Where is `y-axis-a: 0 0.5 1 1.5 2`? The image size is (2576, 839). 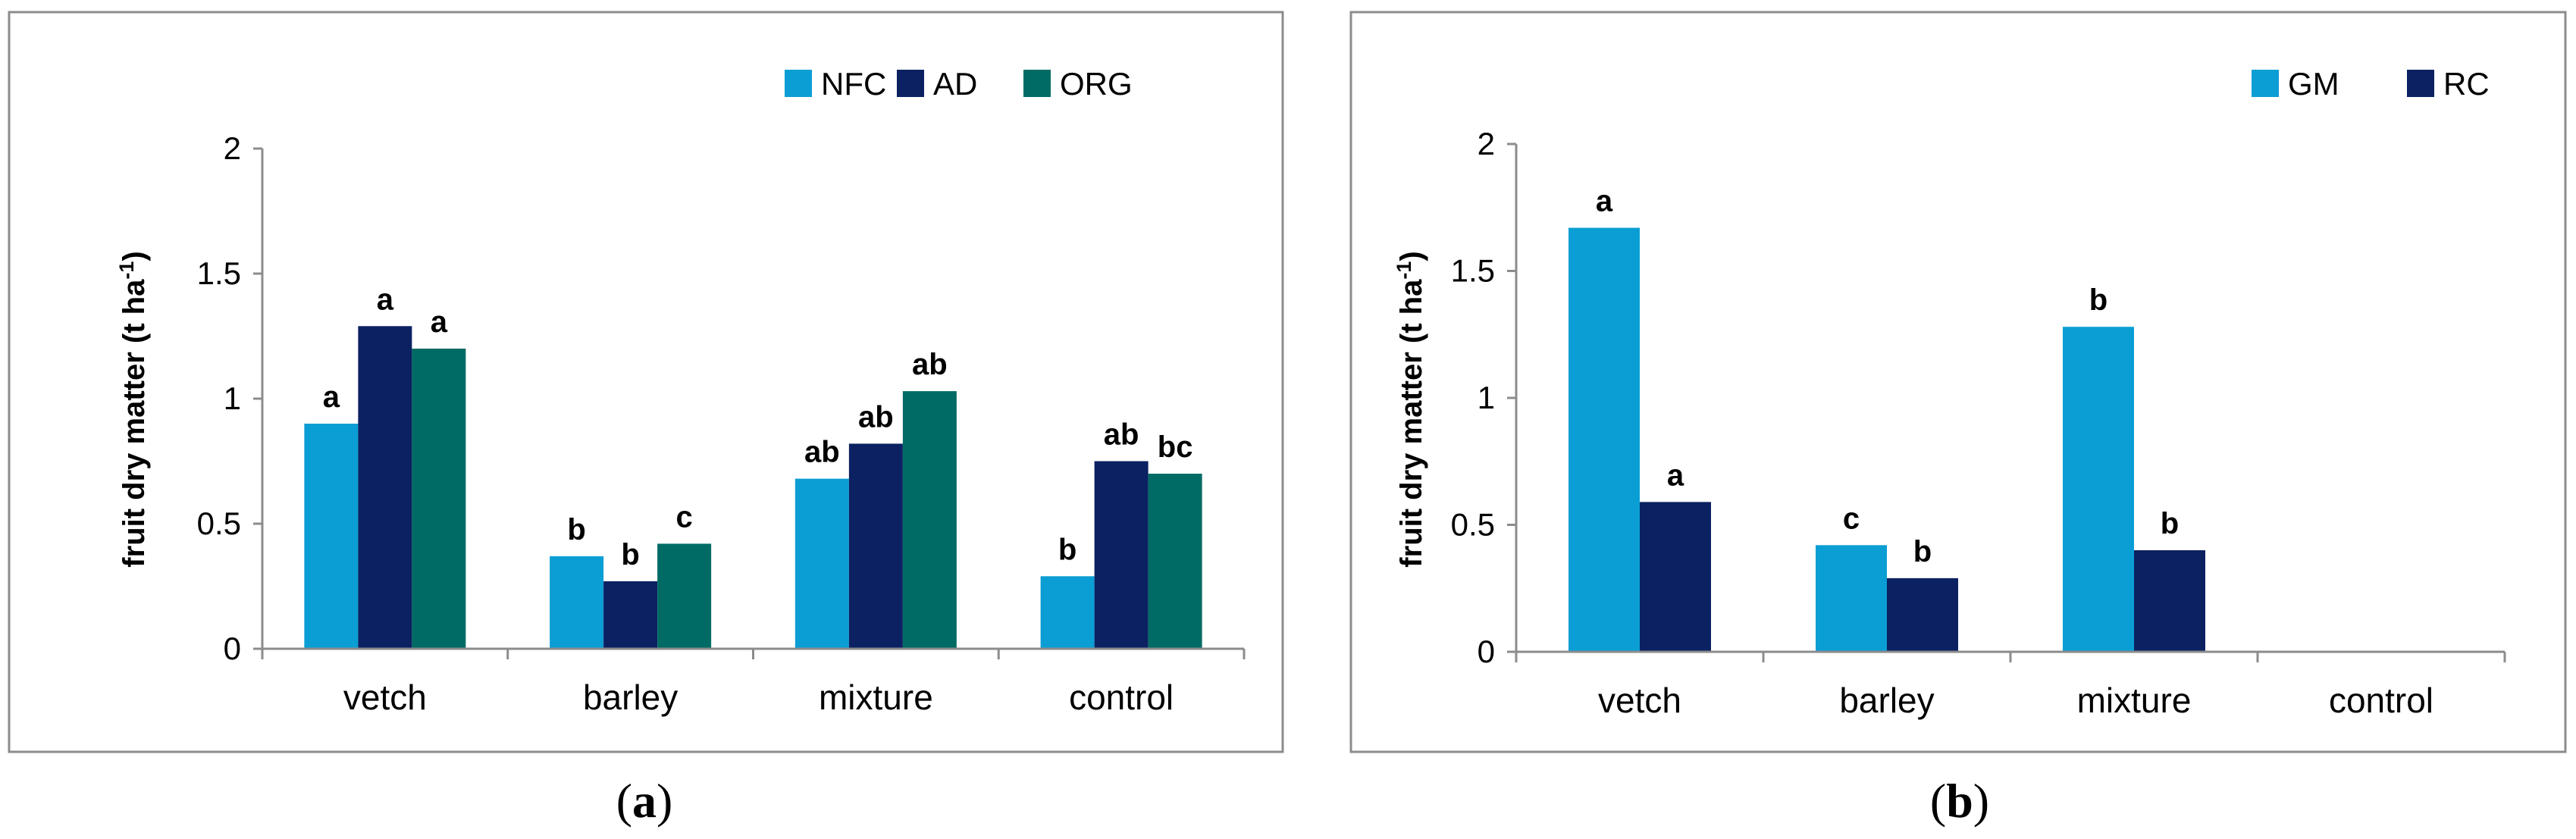
y-axis-a: 0 0.5 1 1.5 2 is located at coordinates (230, 398).